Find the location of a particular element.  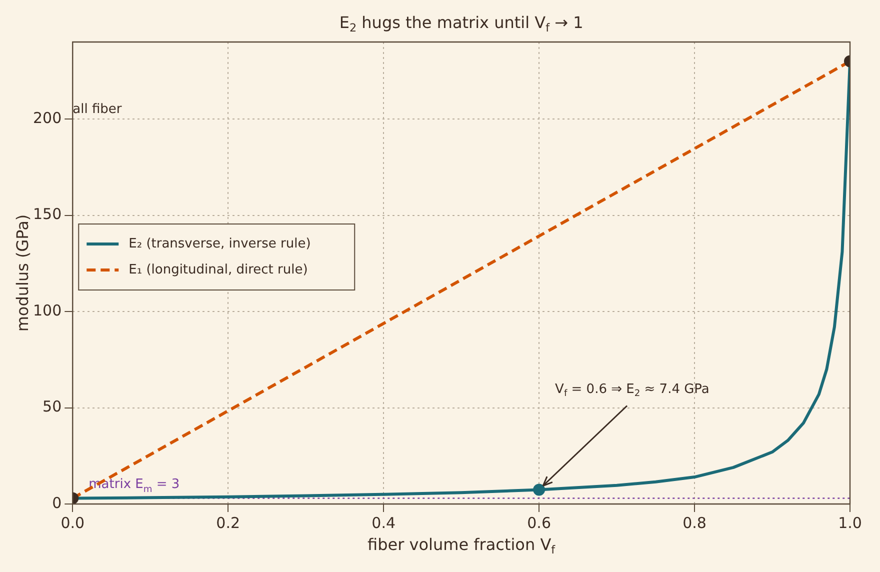

y-tick-label: 50 is located at coordinates (52, 407).